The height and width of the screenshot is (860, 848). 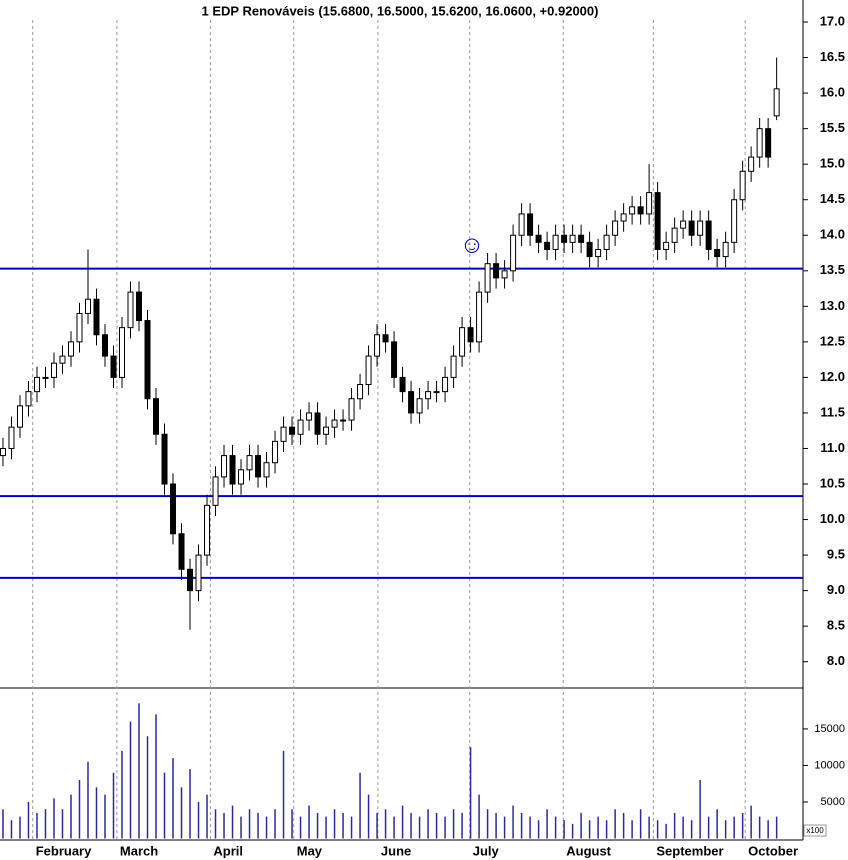 I want to click on y-tick-label: 9.0, so click(x=836, y=589).